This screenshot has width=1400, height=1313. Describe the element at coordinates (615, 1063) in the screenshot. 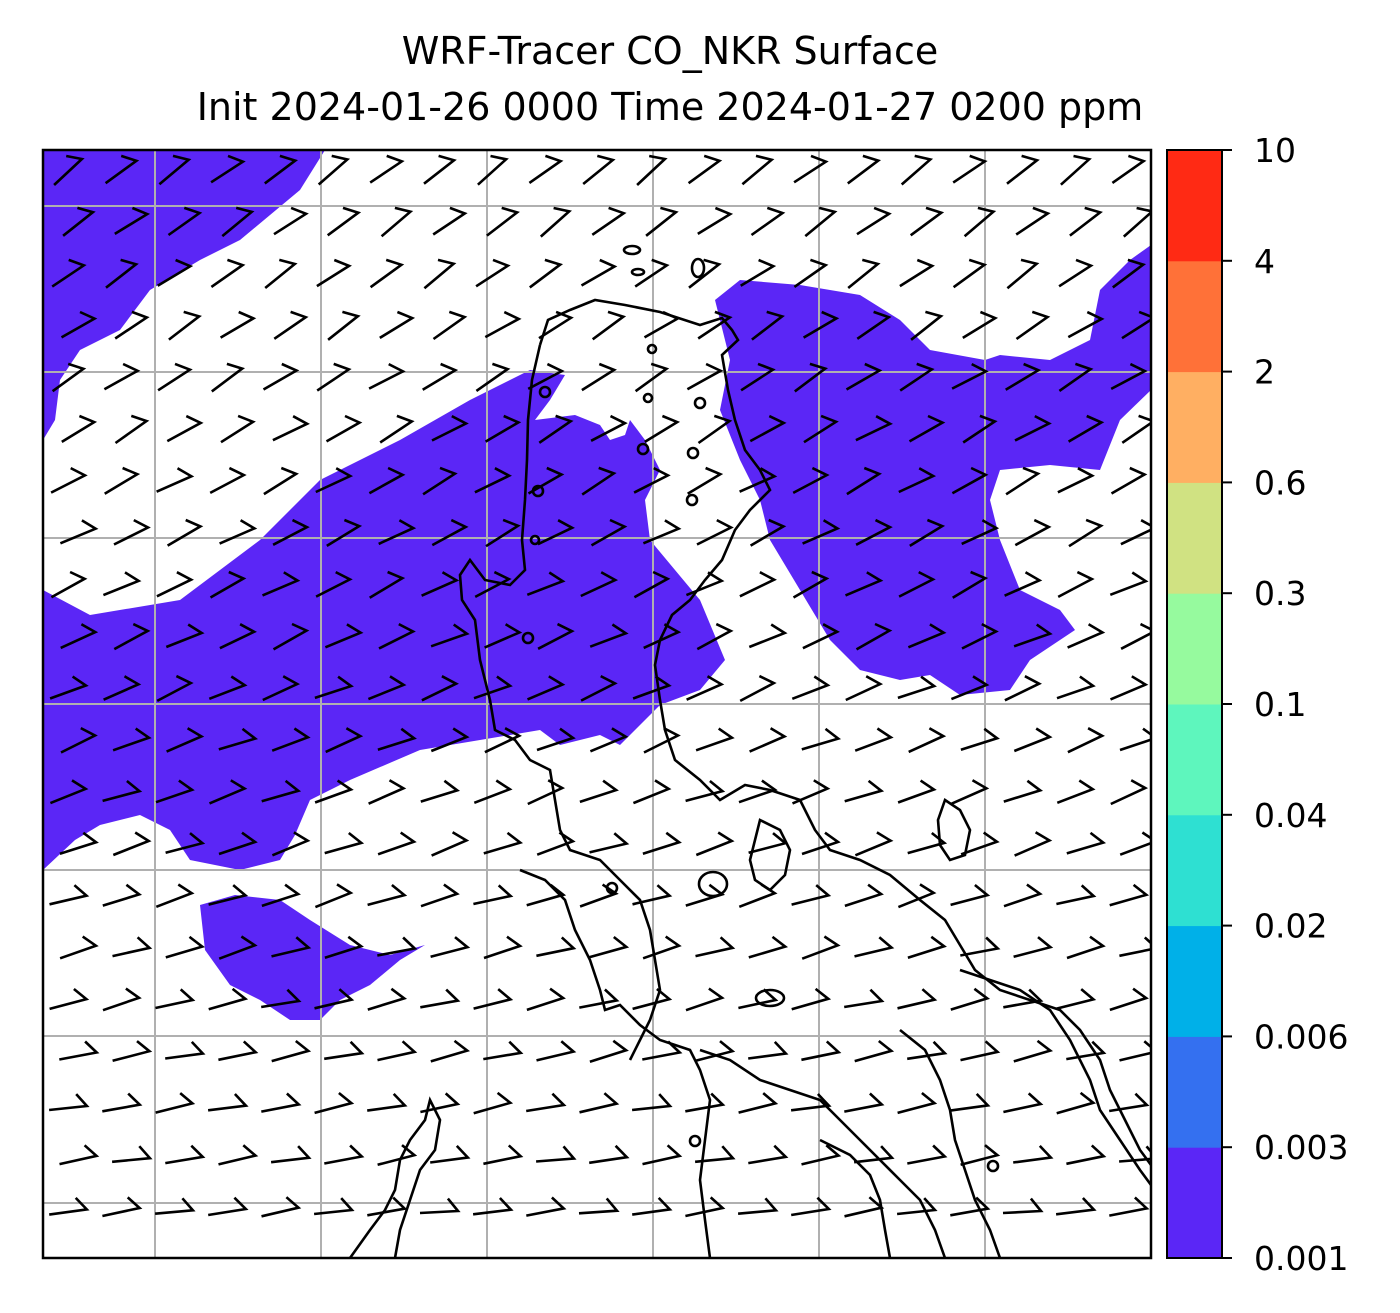

I see `coastline-south-landmass` at that location.